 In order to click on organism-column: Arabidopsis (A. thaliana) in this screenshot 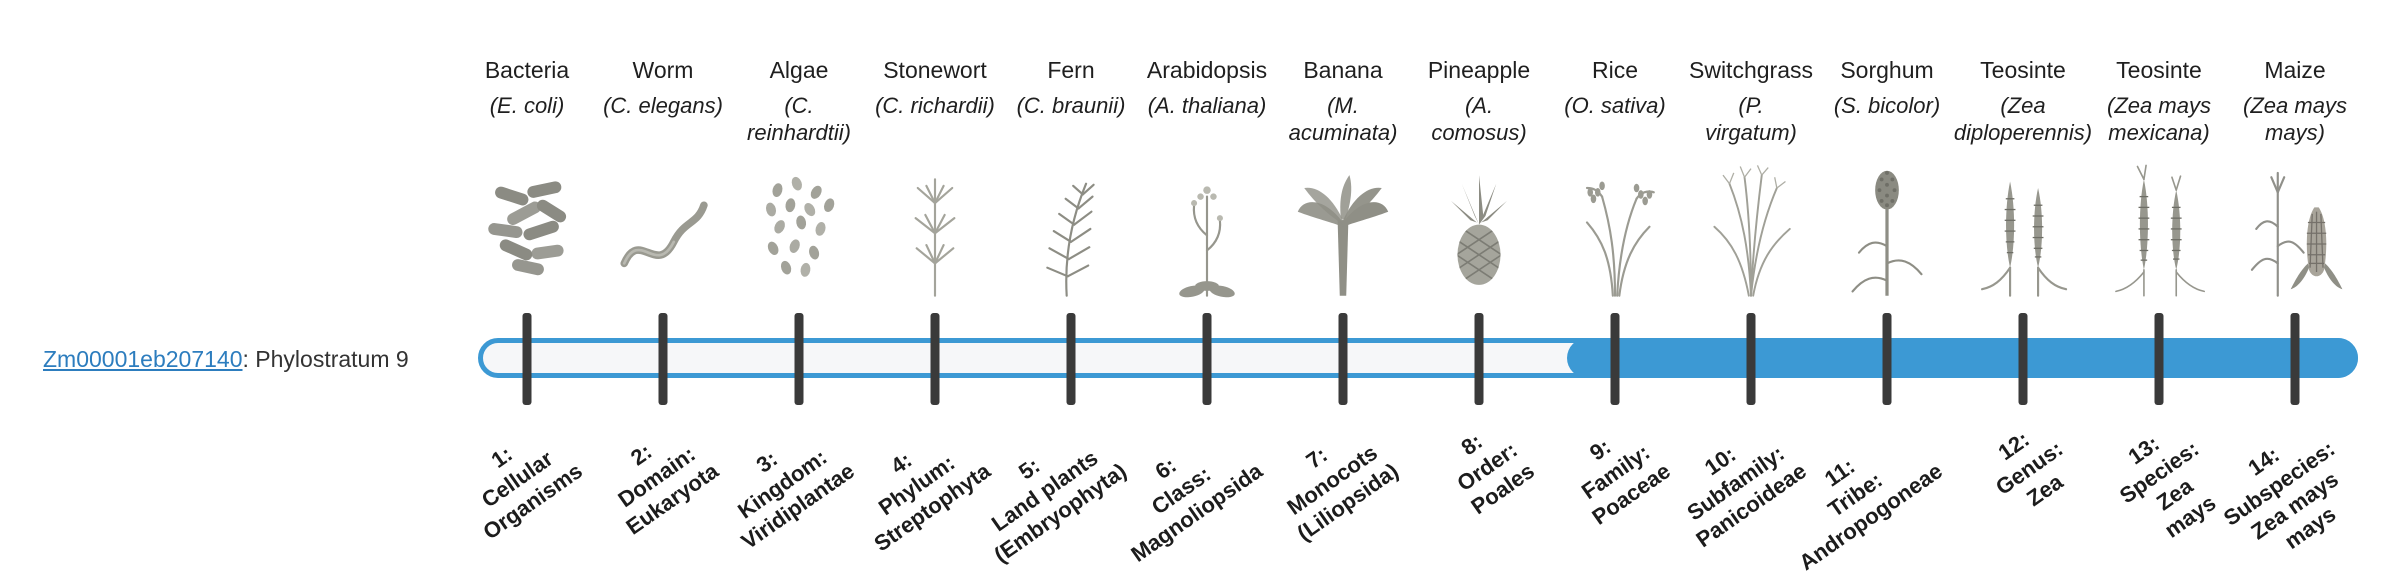, I will do `click(1207, 178)`.